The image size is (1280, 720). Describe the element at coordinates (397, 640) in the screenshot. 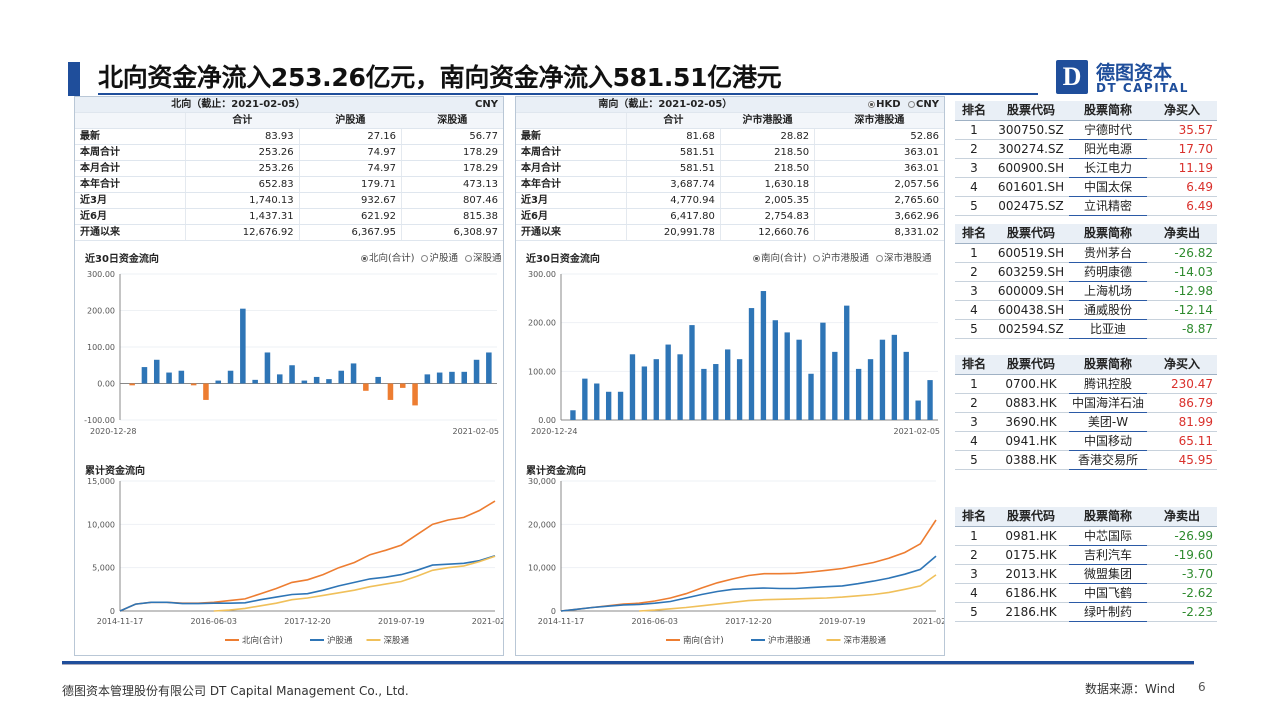

I see `legend-label: 深股通` at that location.